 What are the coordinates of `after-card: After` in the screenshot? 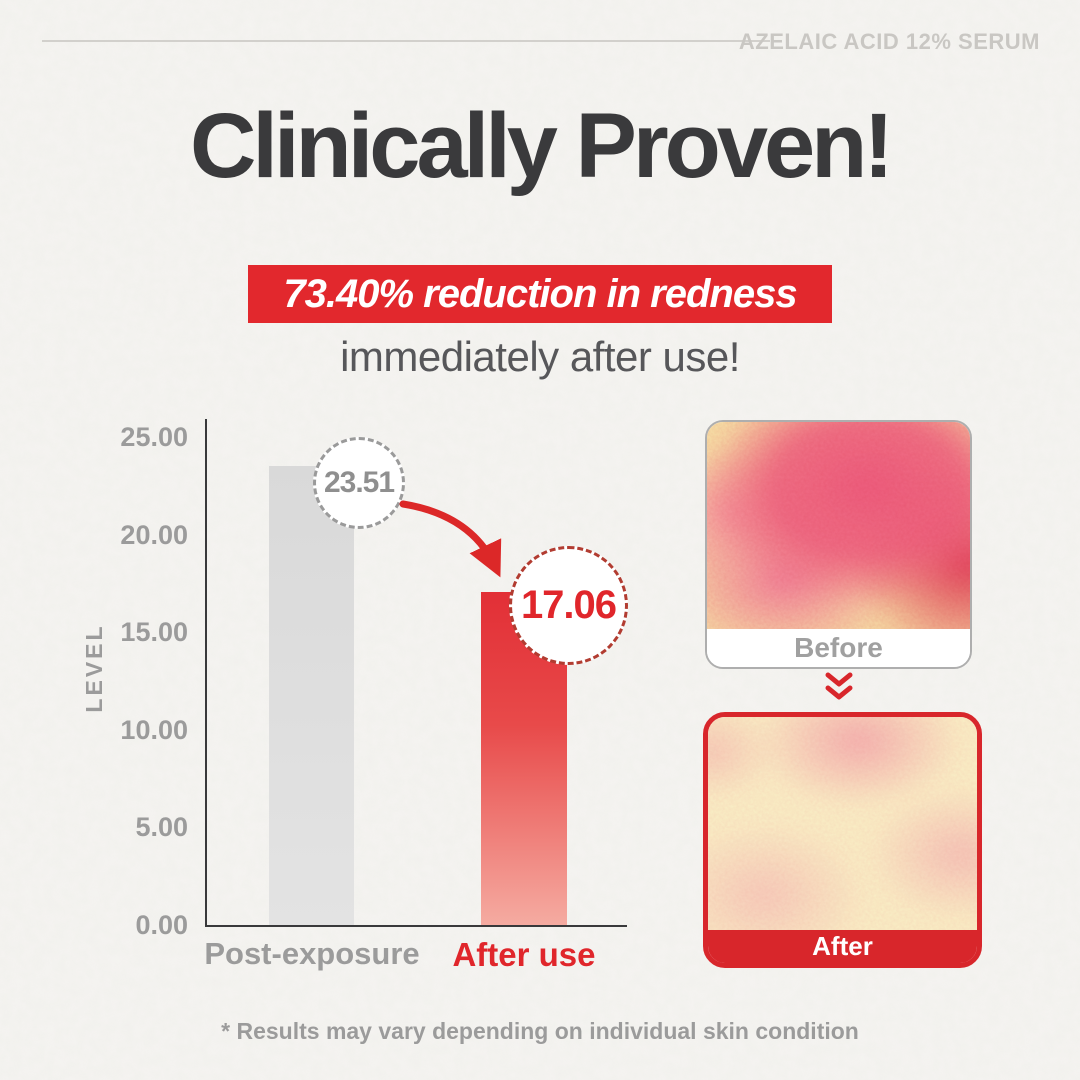 It's located at (842, 840).